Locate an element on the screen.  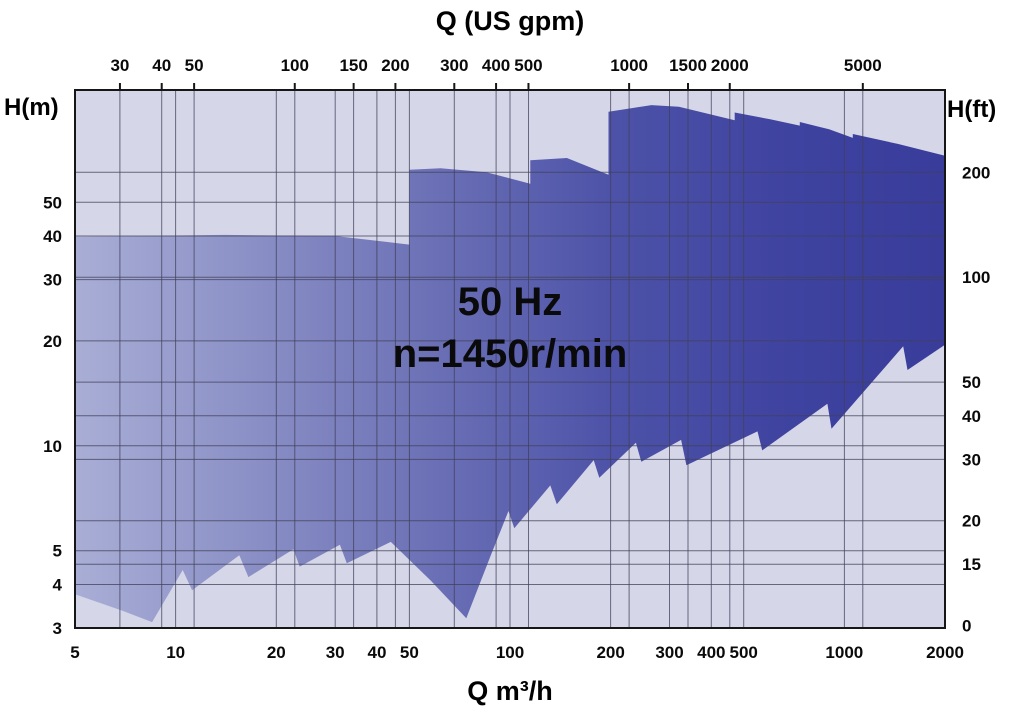
left-tick-label: 10 is located at coordinates (52, 446).